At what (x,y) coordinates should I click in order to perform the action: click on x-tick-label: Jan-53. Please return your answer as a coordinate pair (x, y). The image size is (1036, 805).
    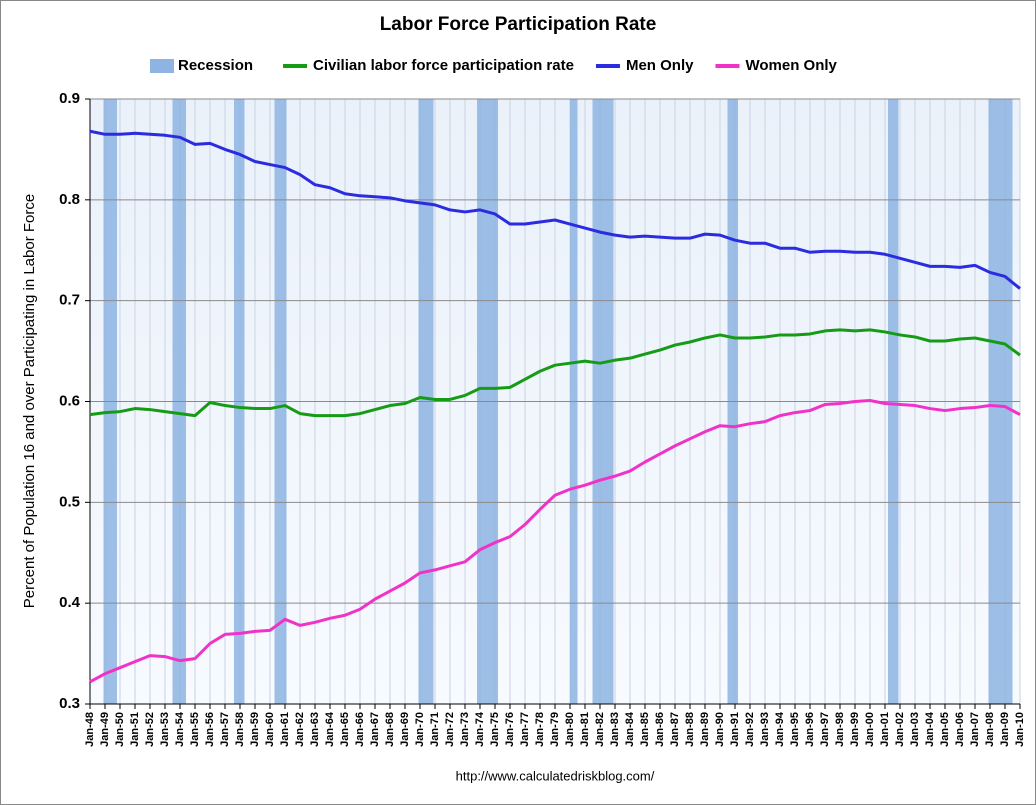
    Looking at the image, I should click on (165, 729).